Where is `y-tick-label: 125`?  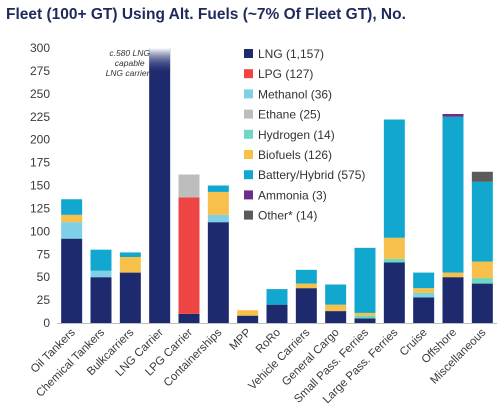 y-tick-label: 125 is located at coordinates (40, 208).